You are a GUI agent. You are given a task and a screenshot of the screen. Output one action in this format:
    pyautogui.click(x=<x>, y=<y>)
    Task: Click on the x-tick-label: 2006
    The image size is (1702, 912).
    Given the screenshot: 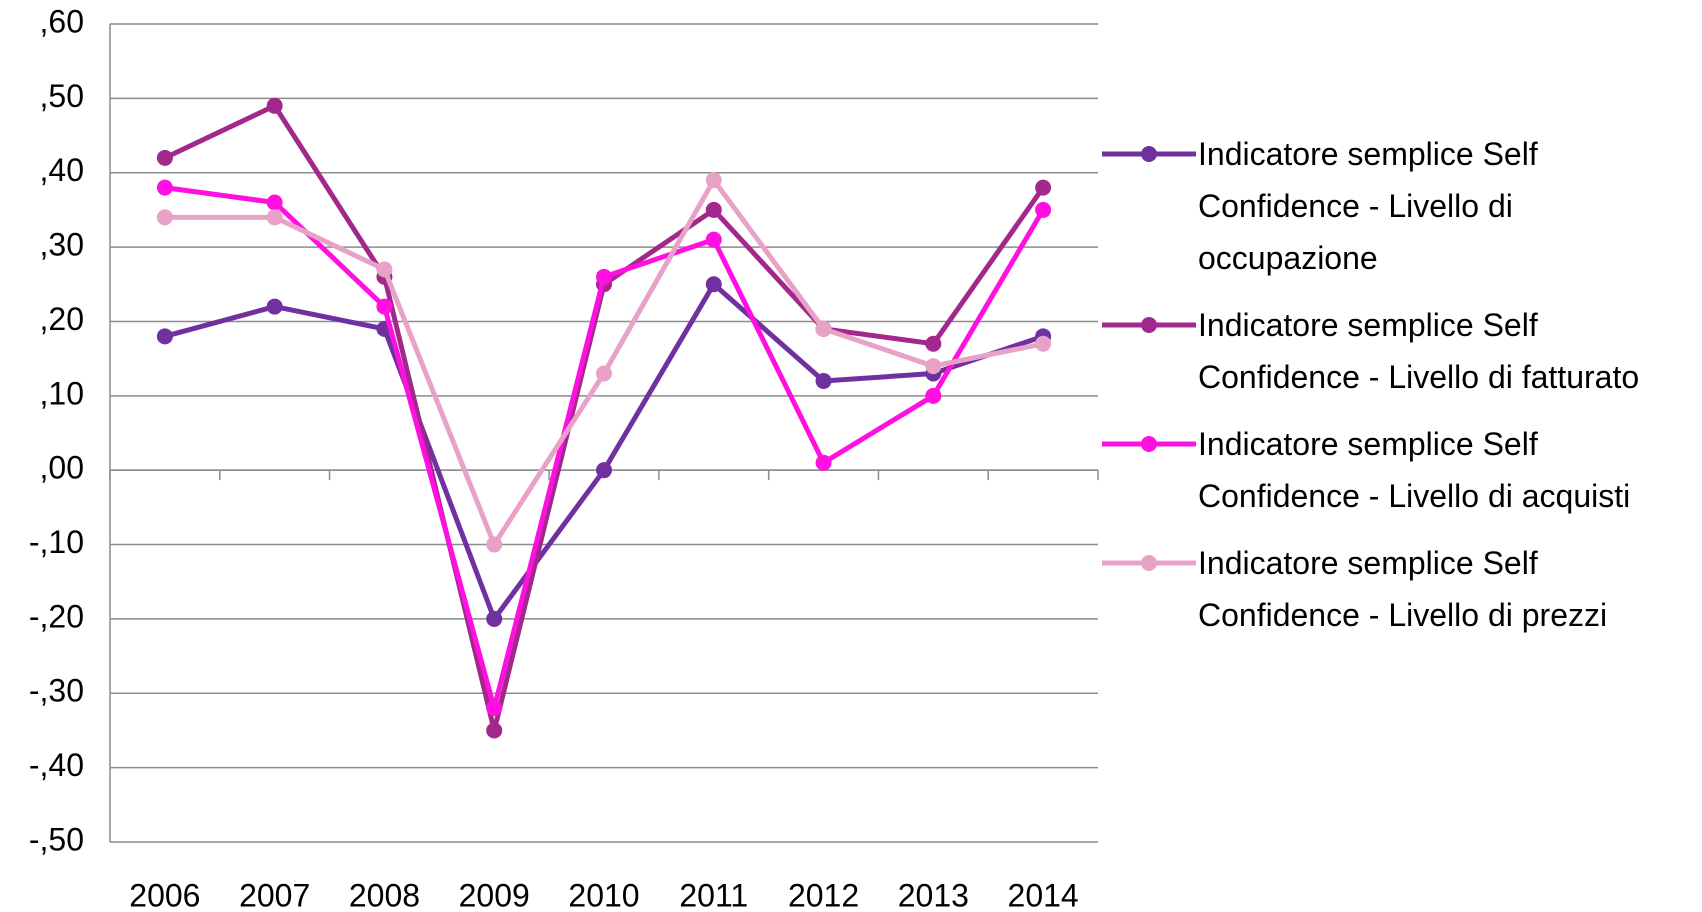 What is the action you would take?
    pyautogui.click(x=164, y=894)
    